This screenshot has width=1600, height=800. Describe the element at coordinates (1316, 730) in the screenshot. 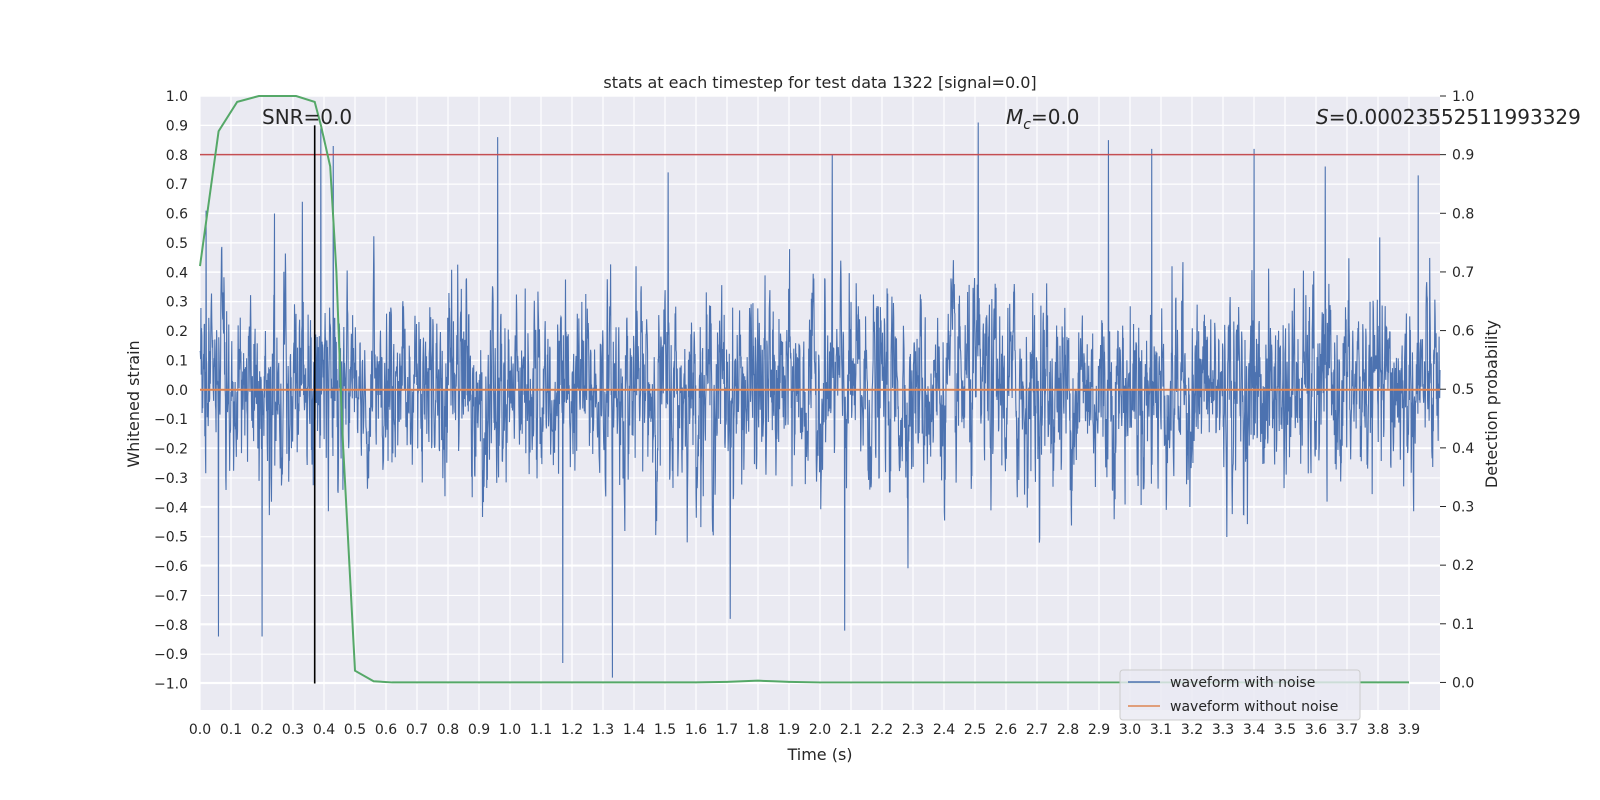

I see `x-tick-label: 3.6` at that location.